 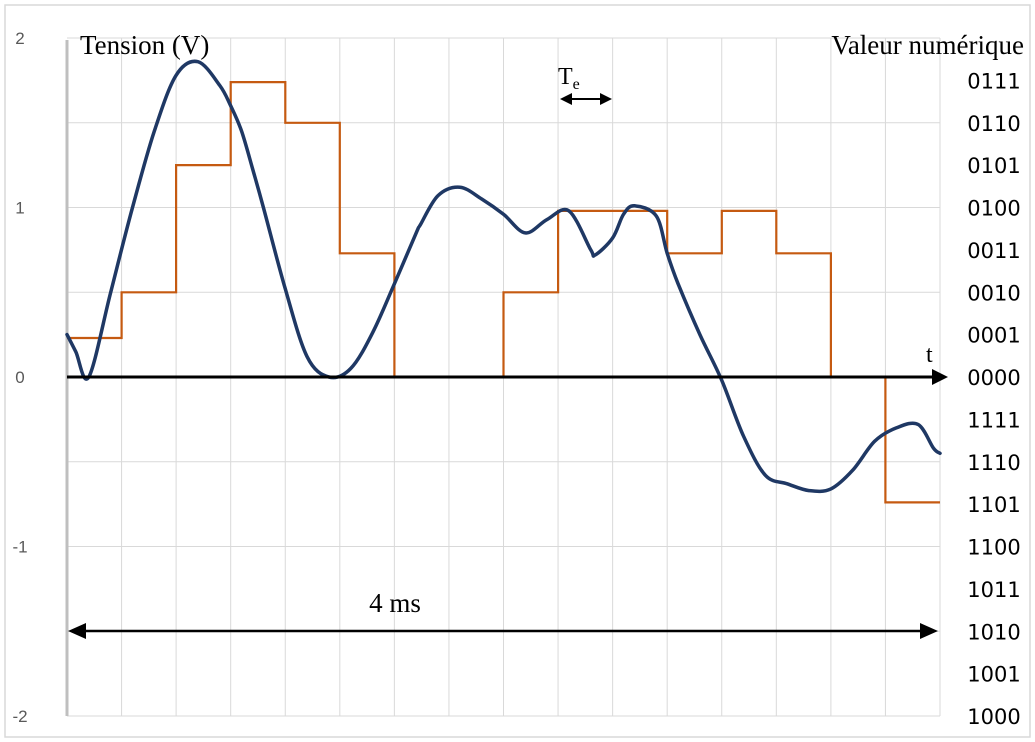 I want to click on digital-code-label: 1010, so click(x=993, y=632).